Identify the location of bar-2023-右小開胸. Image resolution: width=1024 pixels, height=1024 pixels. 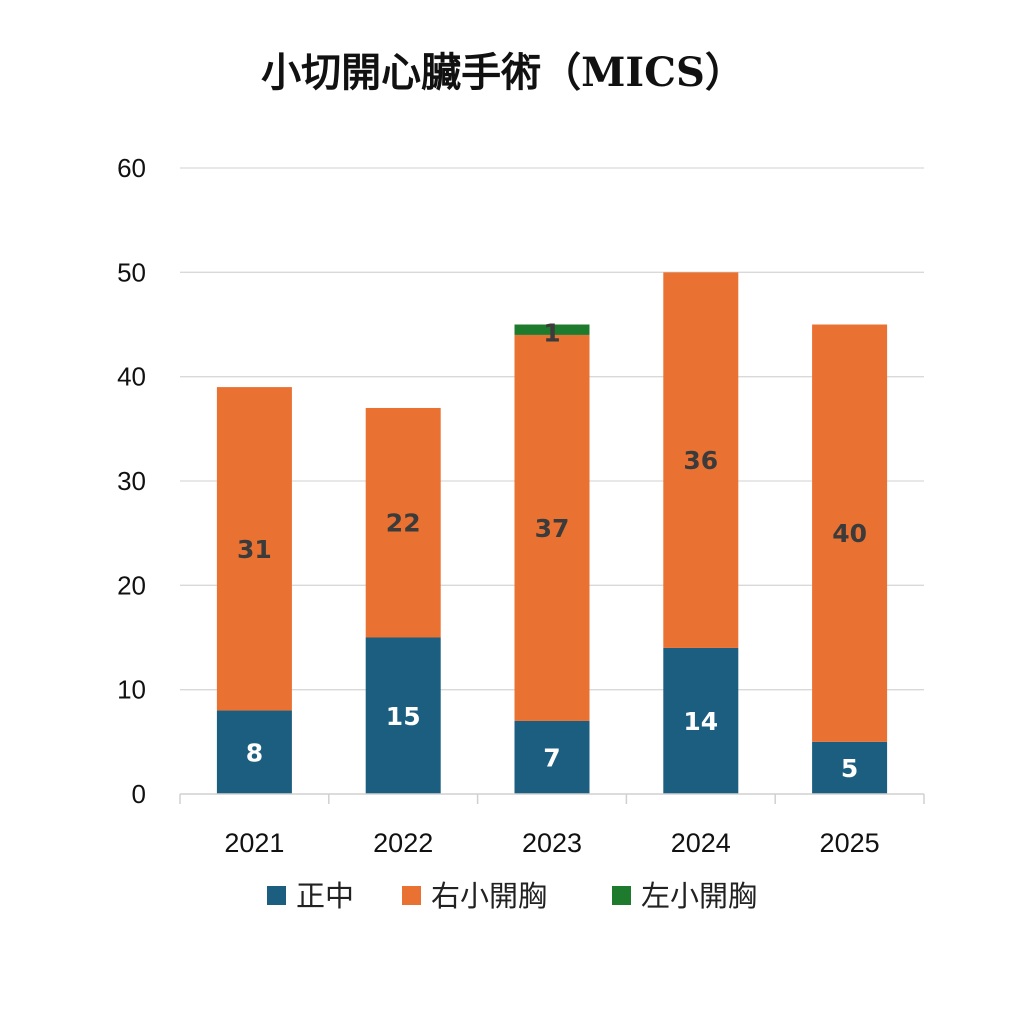
(552, 527).